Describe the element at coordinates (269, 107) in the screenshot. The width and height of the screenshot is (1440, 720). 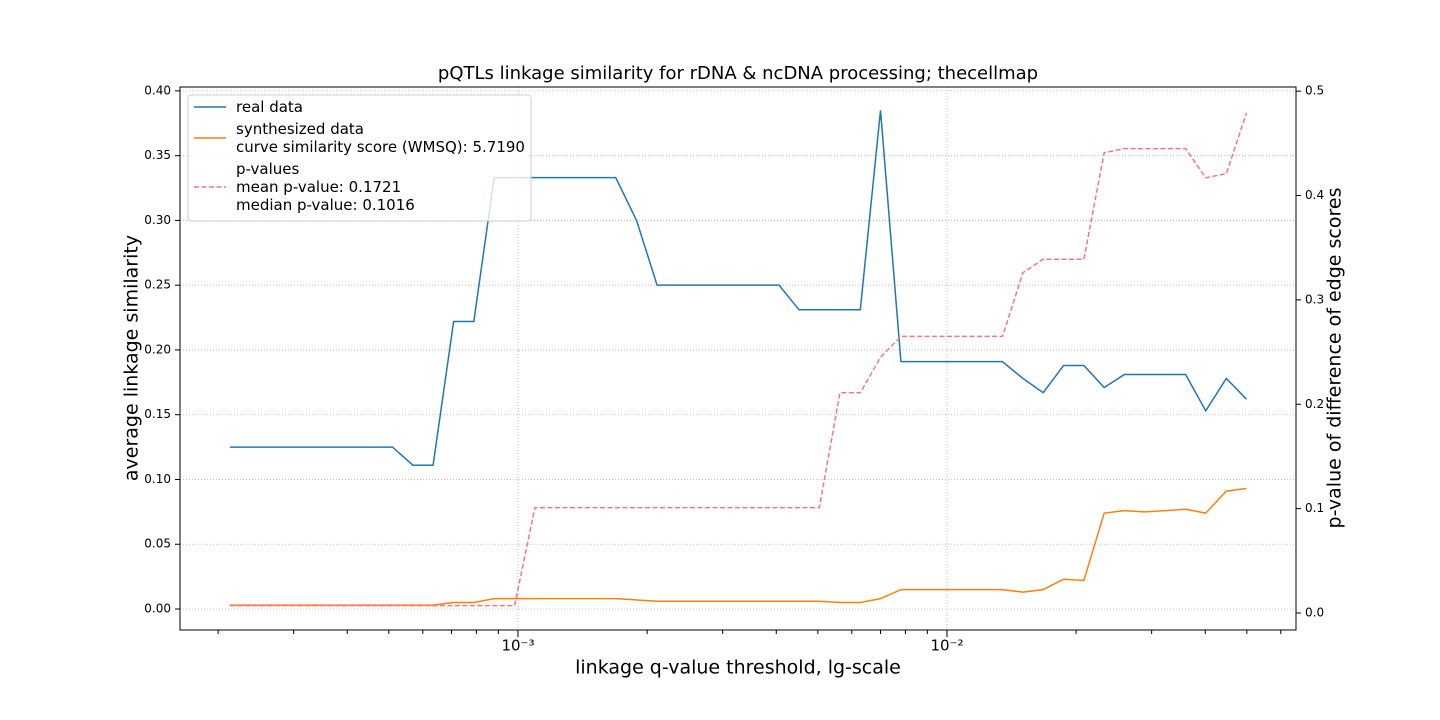
I see `legend-label: real data` at that location.